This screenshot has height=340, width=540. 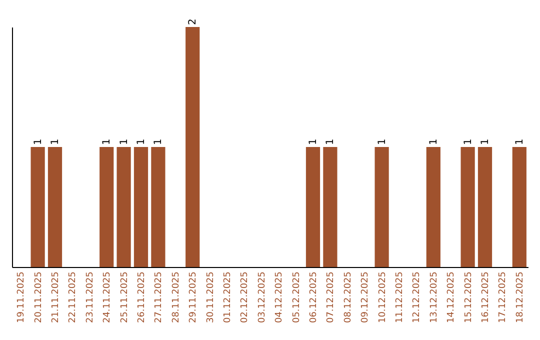 I want to click on x-tick-label: 14.12.2025, so click(x=451, y=298).